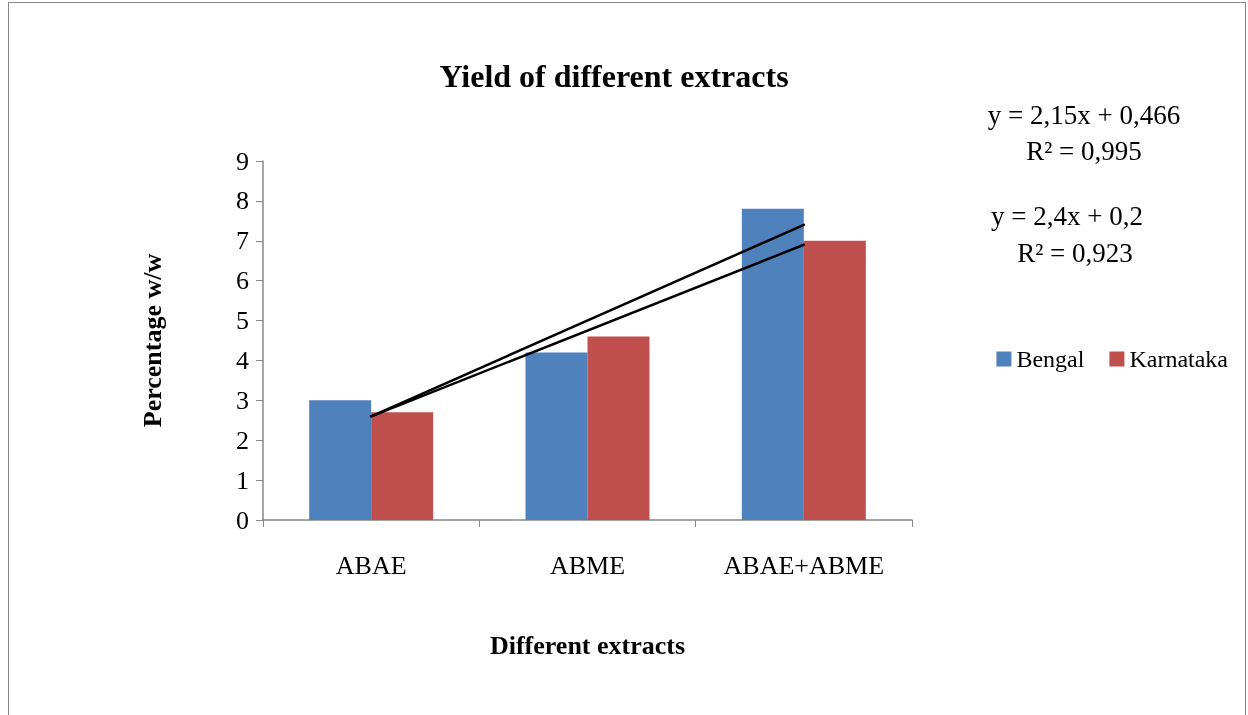  I want to click on y-tick-label: 2, so click(242, 440).